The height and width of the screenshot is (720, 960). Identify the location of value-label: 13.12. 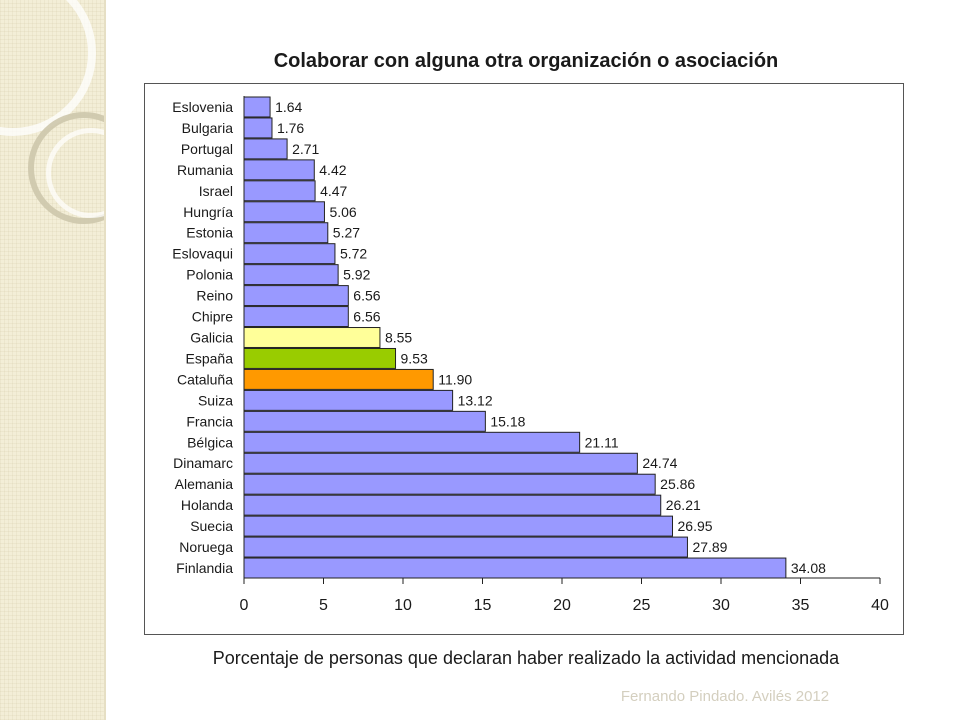
(475, 400).